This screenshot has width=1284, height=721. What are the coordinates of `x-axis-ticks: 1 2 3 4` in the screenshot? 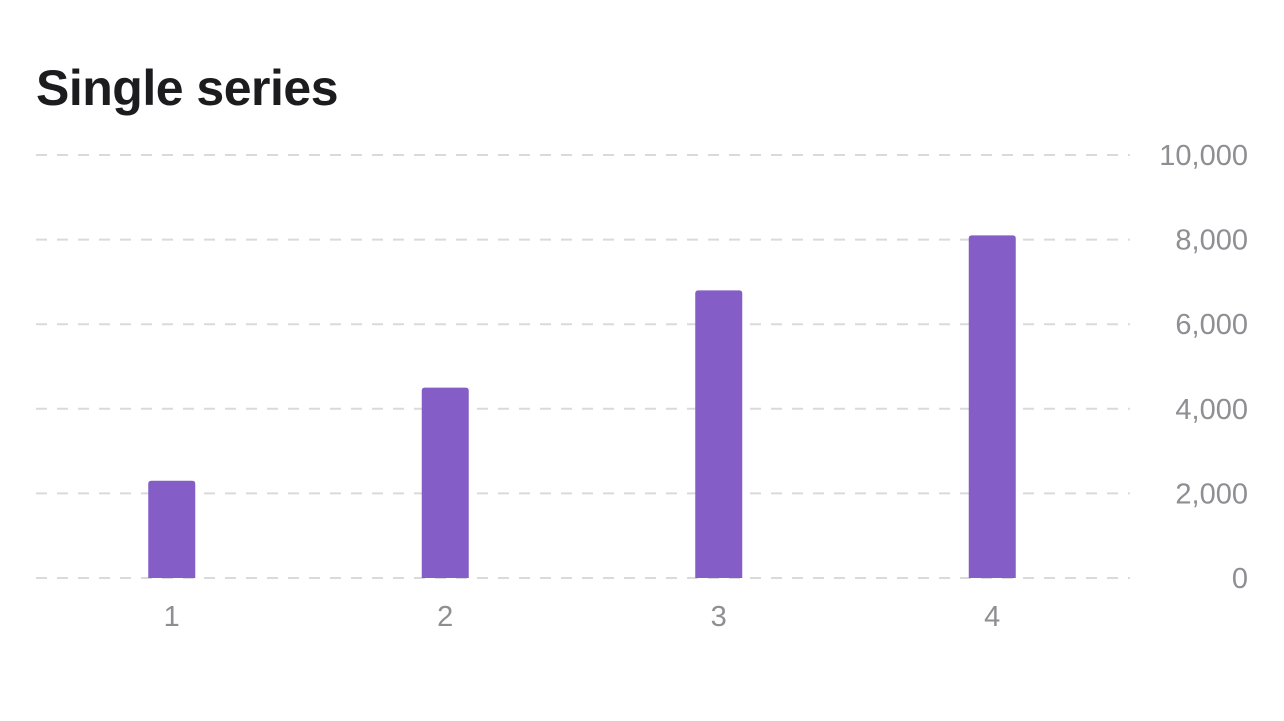 It's located at (582, 617).